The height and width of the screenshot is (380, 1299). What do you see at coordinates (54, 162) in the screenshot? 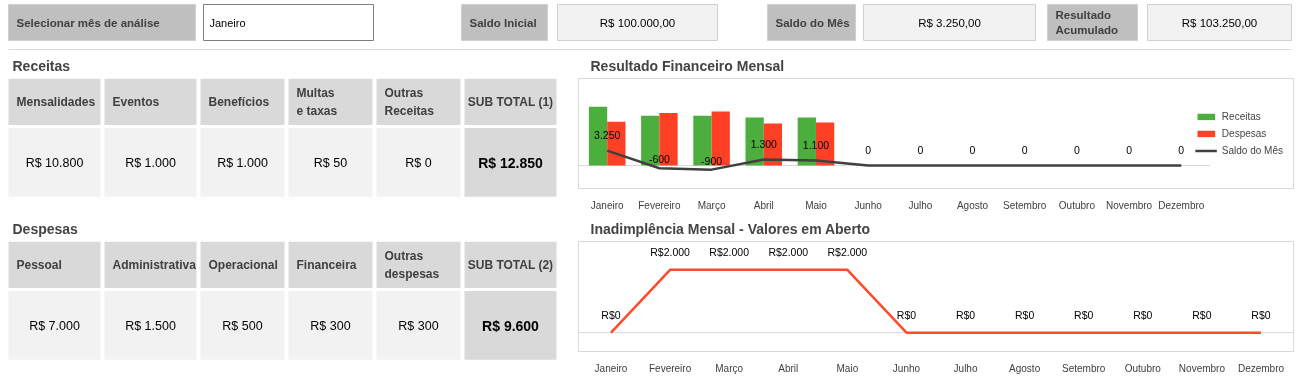
I see `text: R$ 10.800` at bounding box center [54, 162].